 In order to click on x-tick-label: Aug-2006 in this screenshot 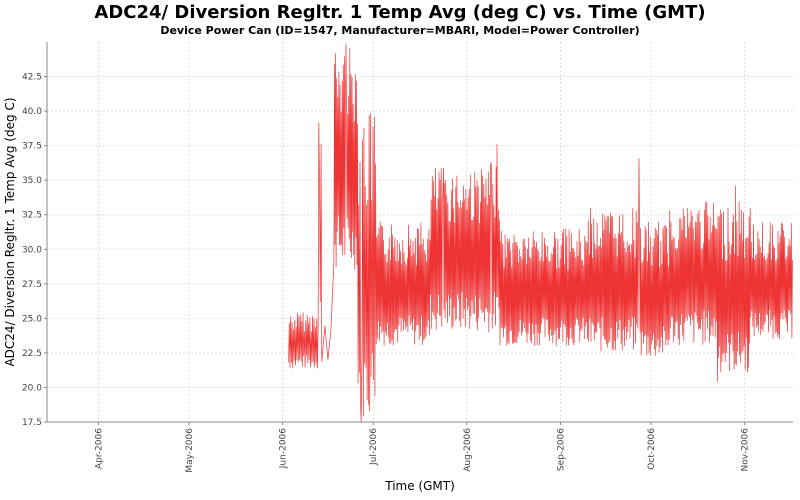, I will do `click(468, 450)`.